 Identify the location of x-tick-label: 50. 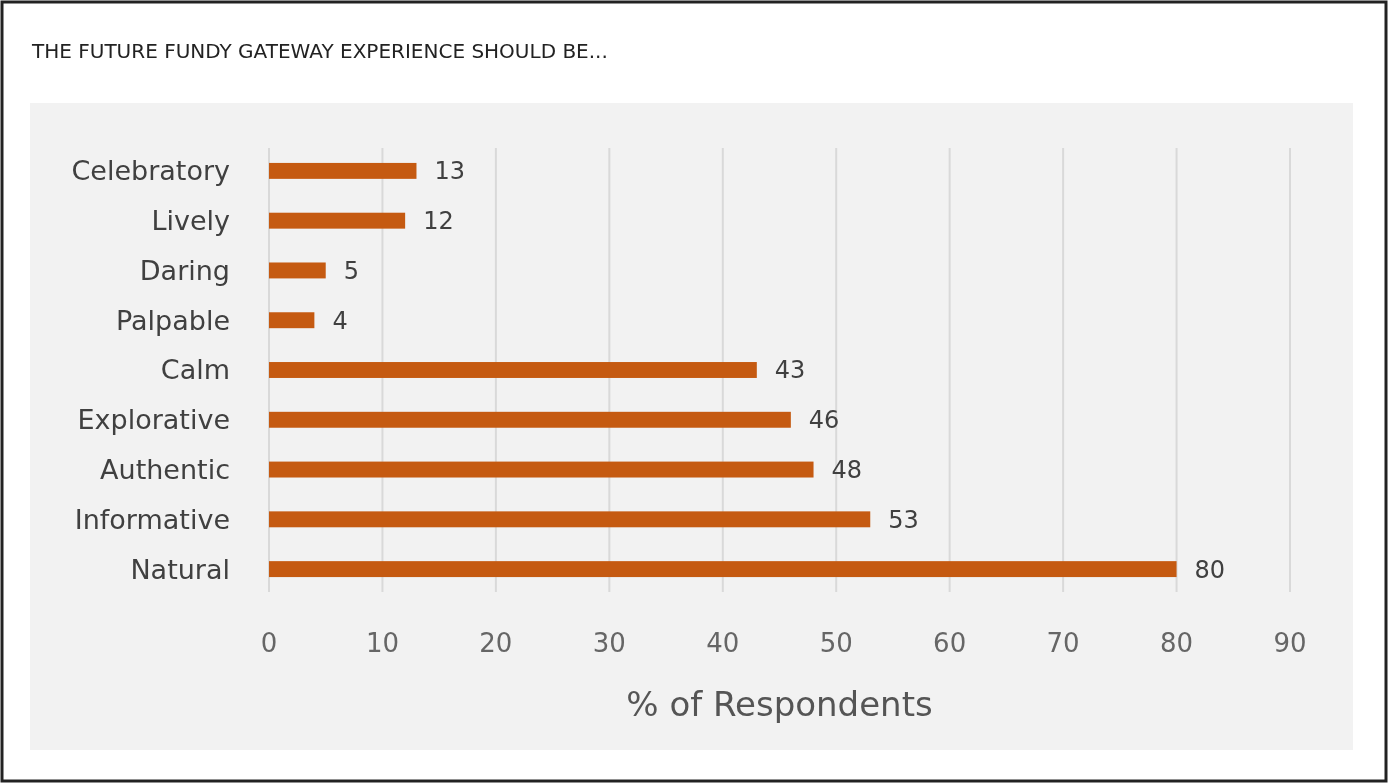
(836, 643).